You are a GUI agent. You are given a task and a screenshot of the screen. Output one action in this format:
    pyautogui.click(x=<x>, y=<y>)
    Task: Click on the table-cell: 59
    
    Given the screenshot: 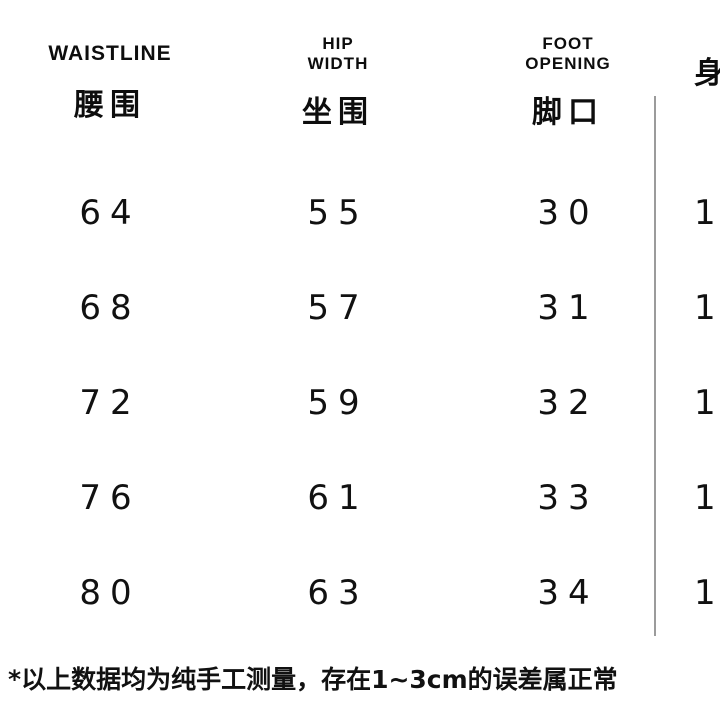 What is the action you would take?
    pyautogui.click(x=338, y=403)
    